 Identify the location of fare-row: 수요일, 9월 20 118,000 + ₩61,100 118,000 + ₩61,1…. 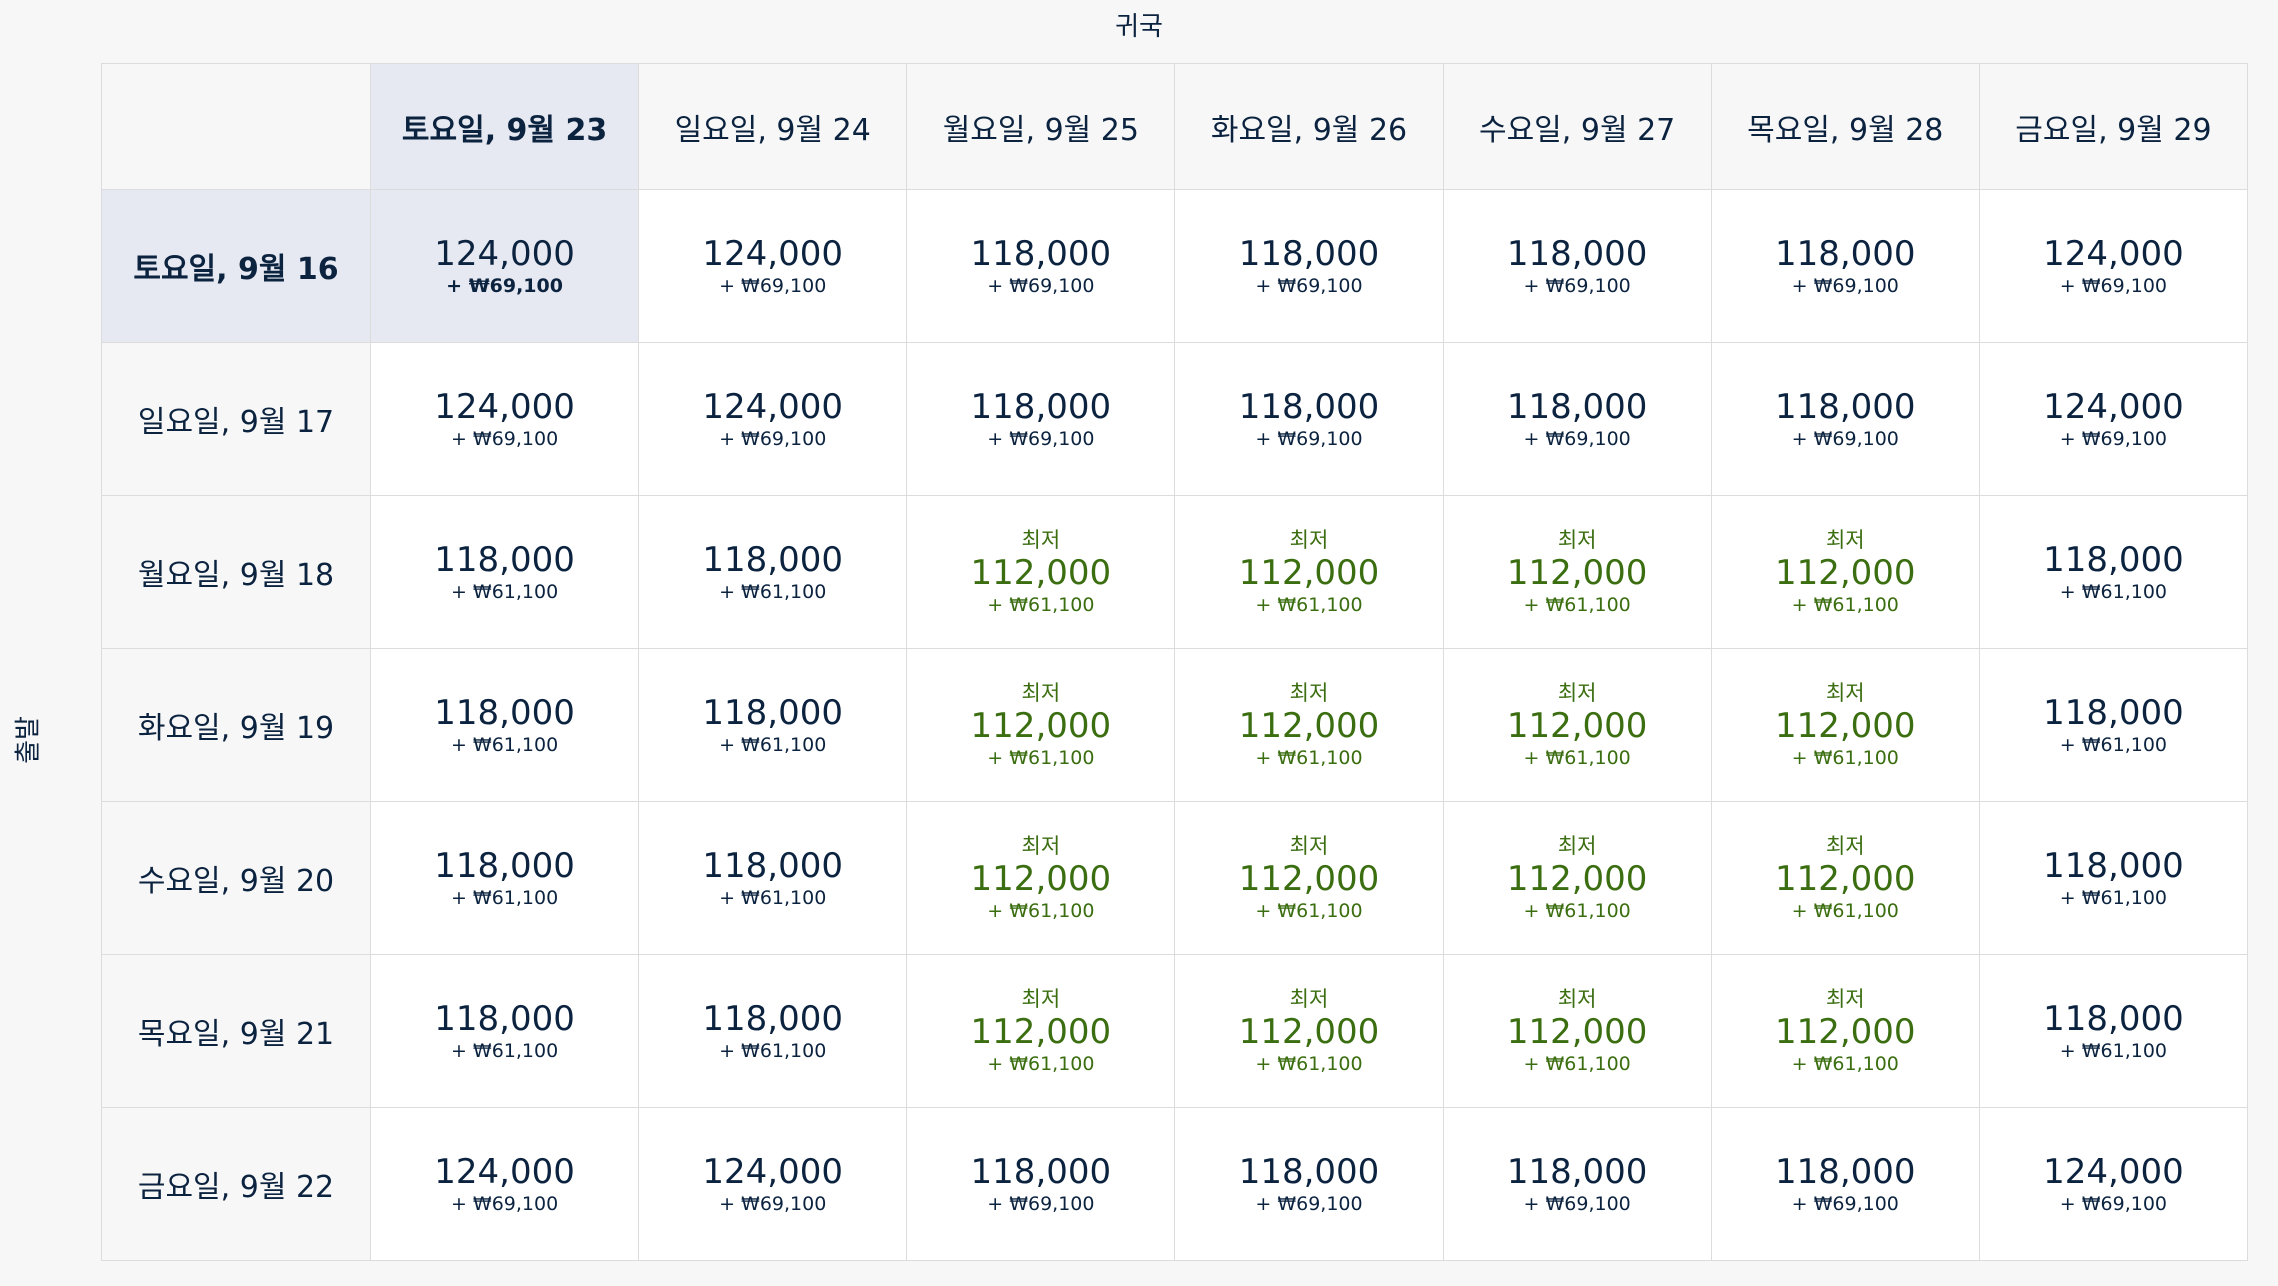
(1175, 878).